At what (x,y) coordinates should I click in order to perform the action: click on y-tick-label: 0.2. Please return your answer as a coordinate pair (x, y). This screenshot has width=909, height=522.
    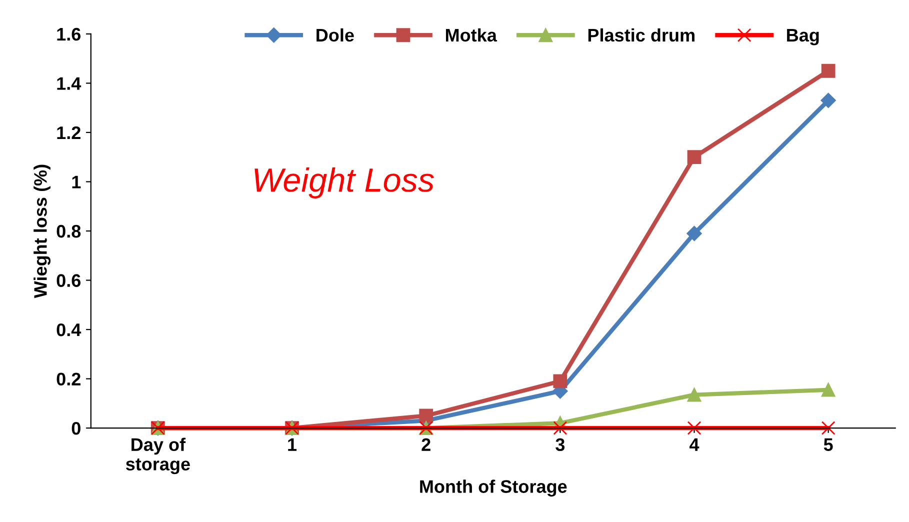
    Looking at the image, I should click on (68, 379).